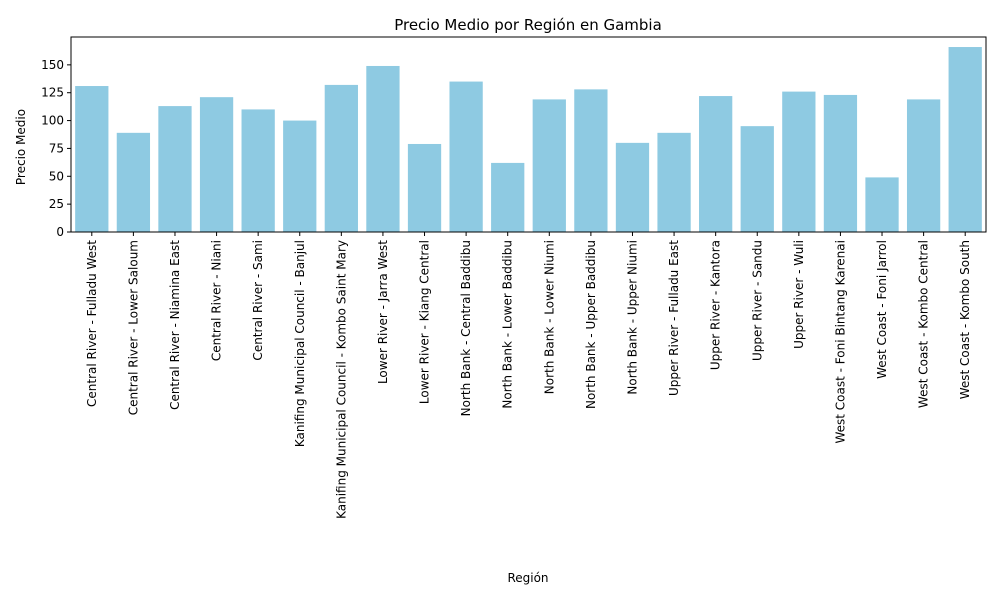 Image resolution: width=1000 pixels, height=600 pixels. I want to click on y-tick-label-1: 25, so click(56, 204).